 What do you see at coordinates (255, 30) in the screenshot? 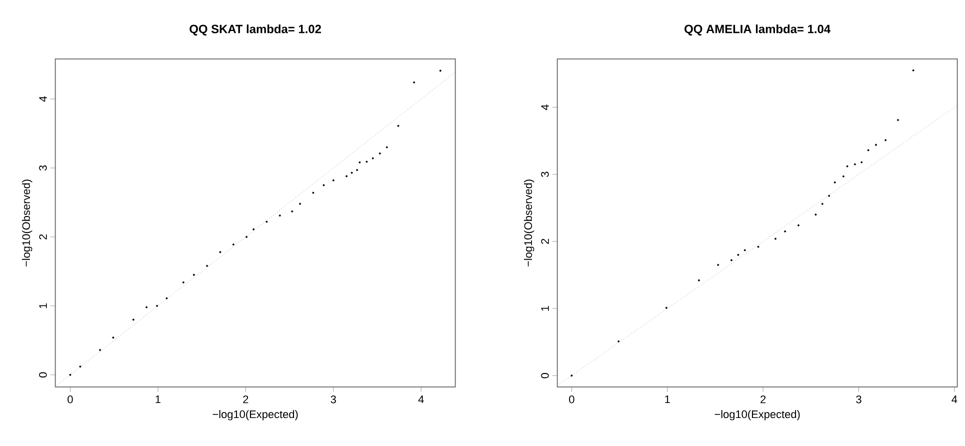
I see `chart-title: QQ SKAT lambda= 1.02` at bounding box center [255, 30].